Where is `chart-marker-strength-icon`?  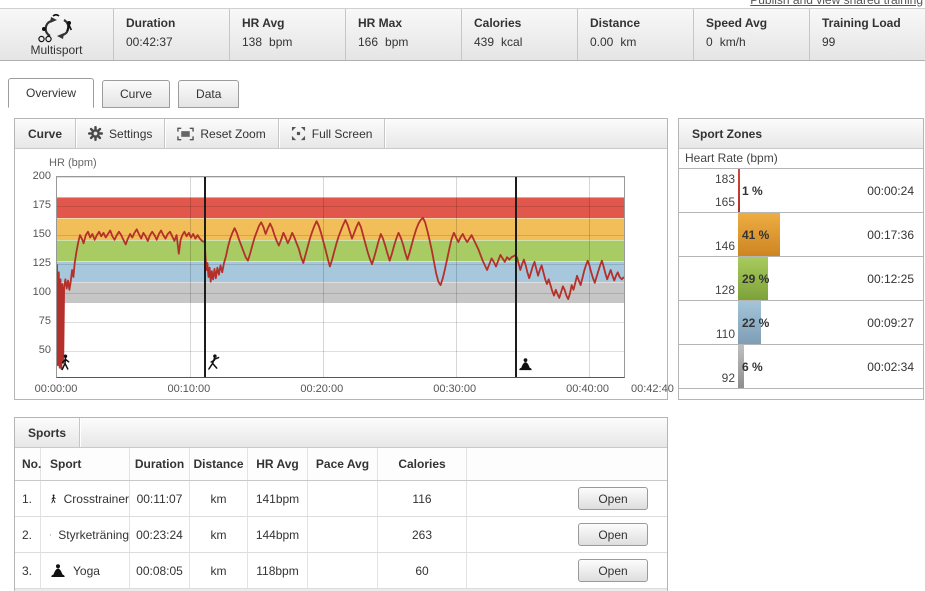 chart-marker-strength-icon is located at coordinates (213, 365).